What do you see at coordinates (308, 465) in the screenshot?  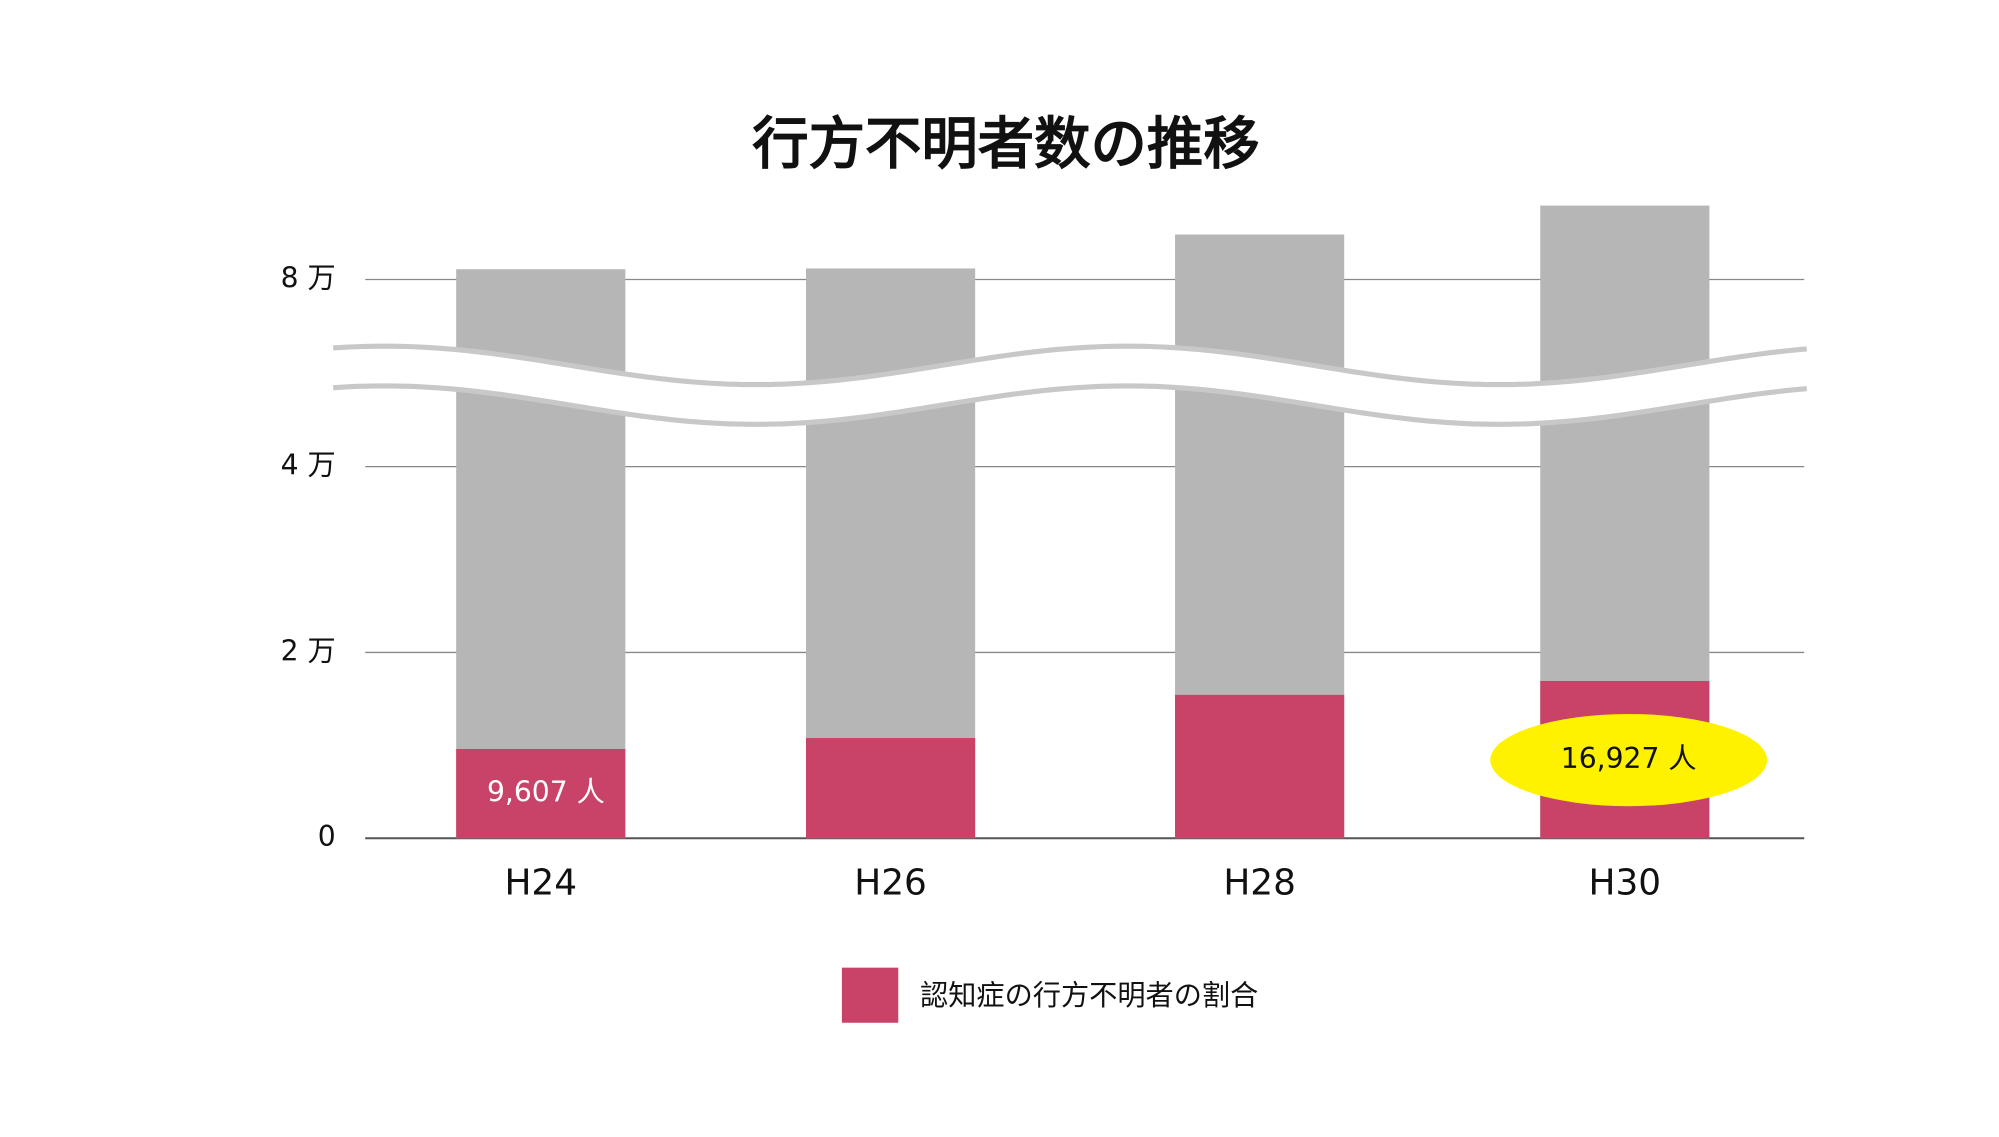 I see `y-tick-label: 4 万` at bounding box center [308, 465].